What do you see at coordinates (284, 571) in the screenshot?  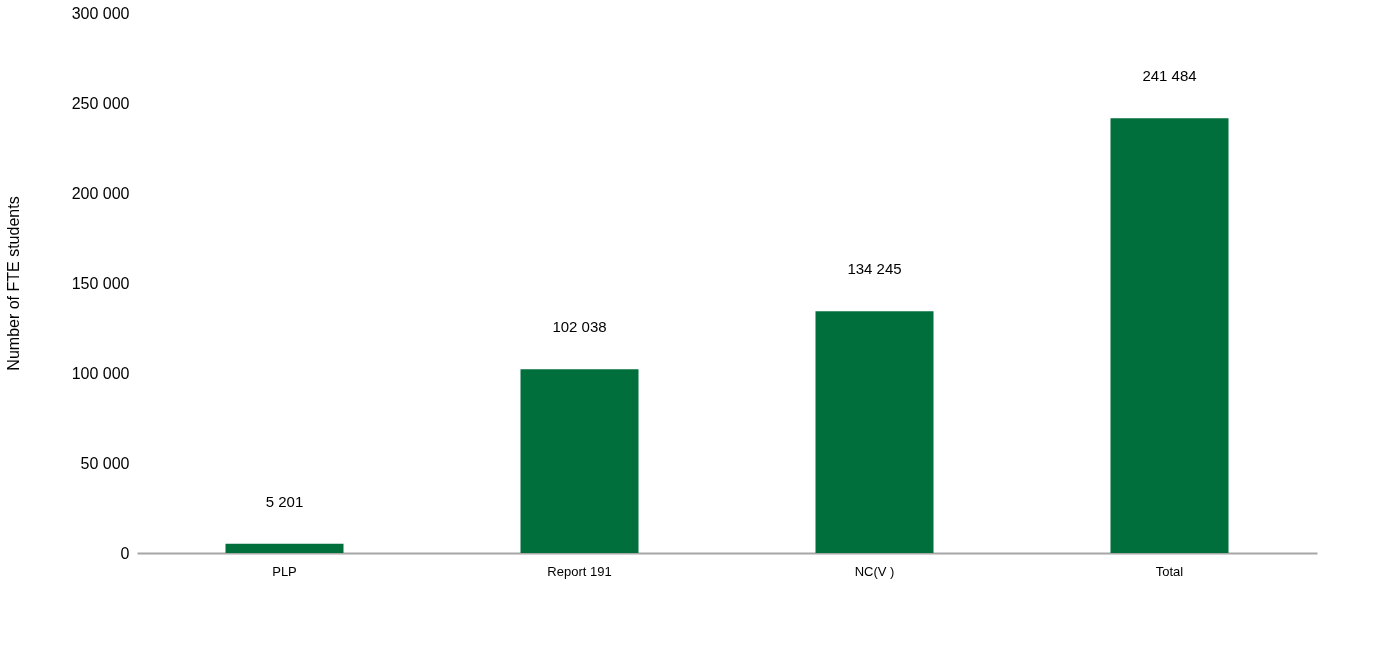 I see `x-tick-label: PLP` at bounding box center [284, 571].